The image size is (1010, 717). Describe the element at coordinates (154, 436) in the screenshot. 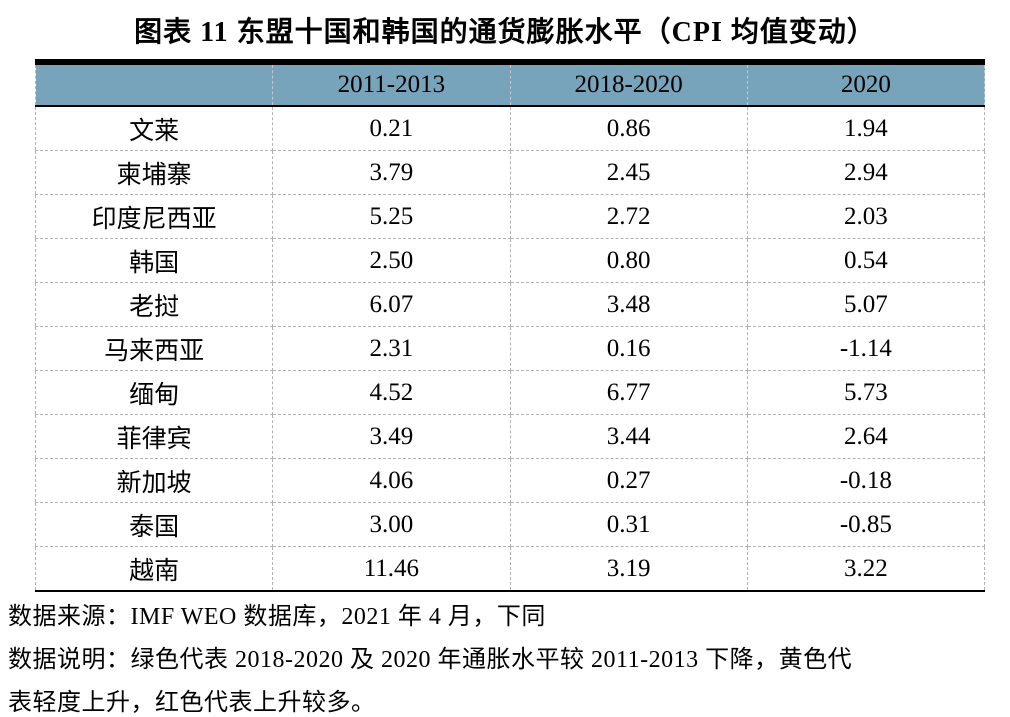

I see `country-cell: 菲律宾` at that location.